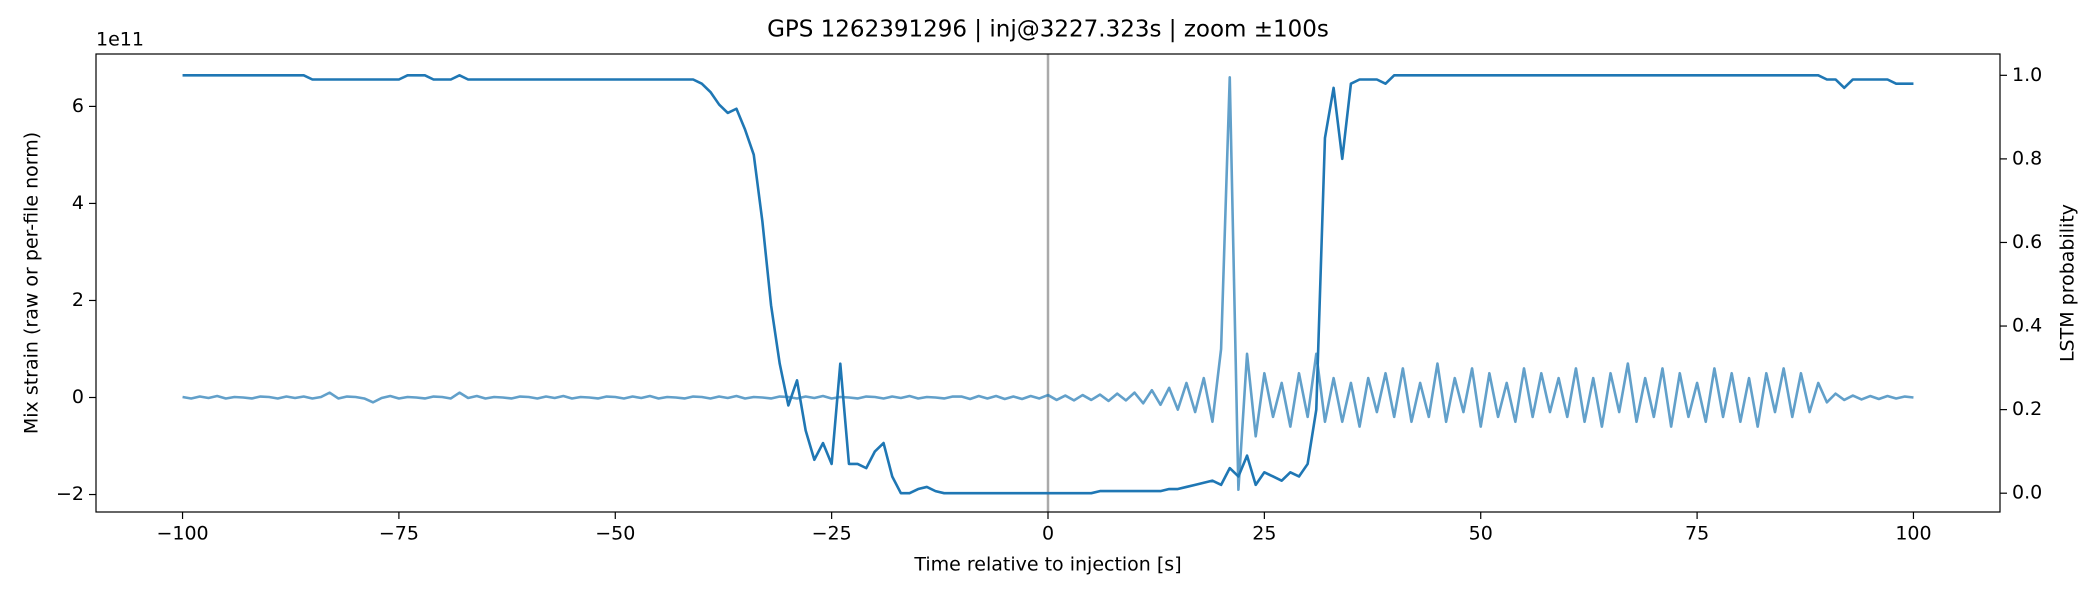 The width and height of the screenshot is (2100, 600). What do you see at coordinates (78, 203) in the screenshot?
I see `y-tick-label: 4` at bounding box center [78, 203].